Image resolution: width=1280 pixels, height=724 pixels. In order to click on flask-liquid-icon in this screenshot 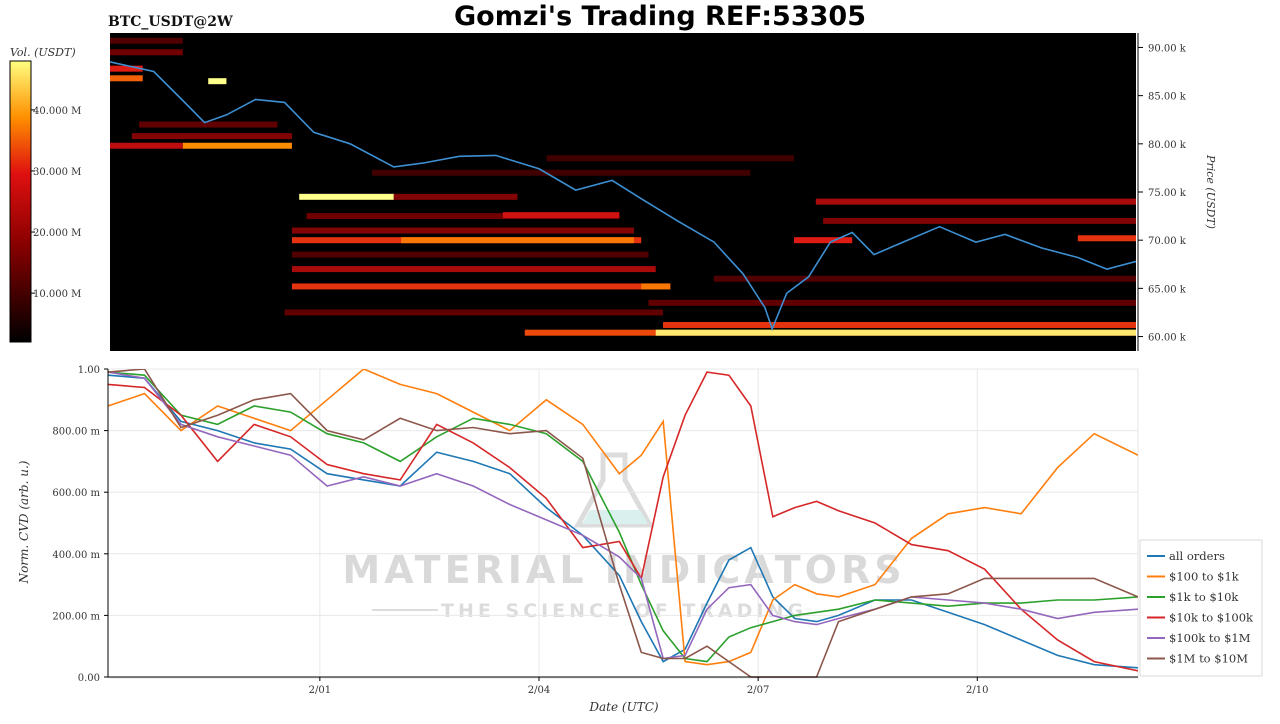, I will do `click(615, 517)`.